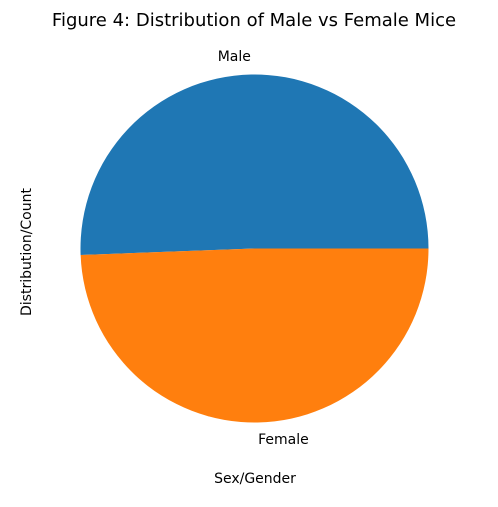  I want to click on pie-slice-label-male: Male, so click(234, 57).